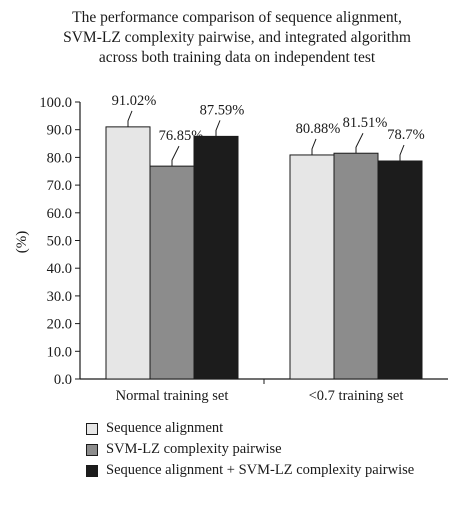 The height and width of the screenshot is (514, 474). I want to click on legend-label: Sequence alignment, so click(165, 428).